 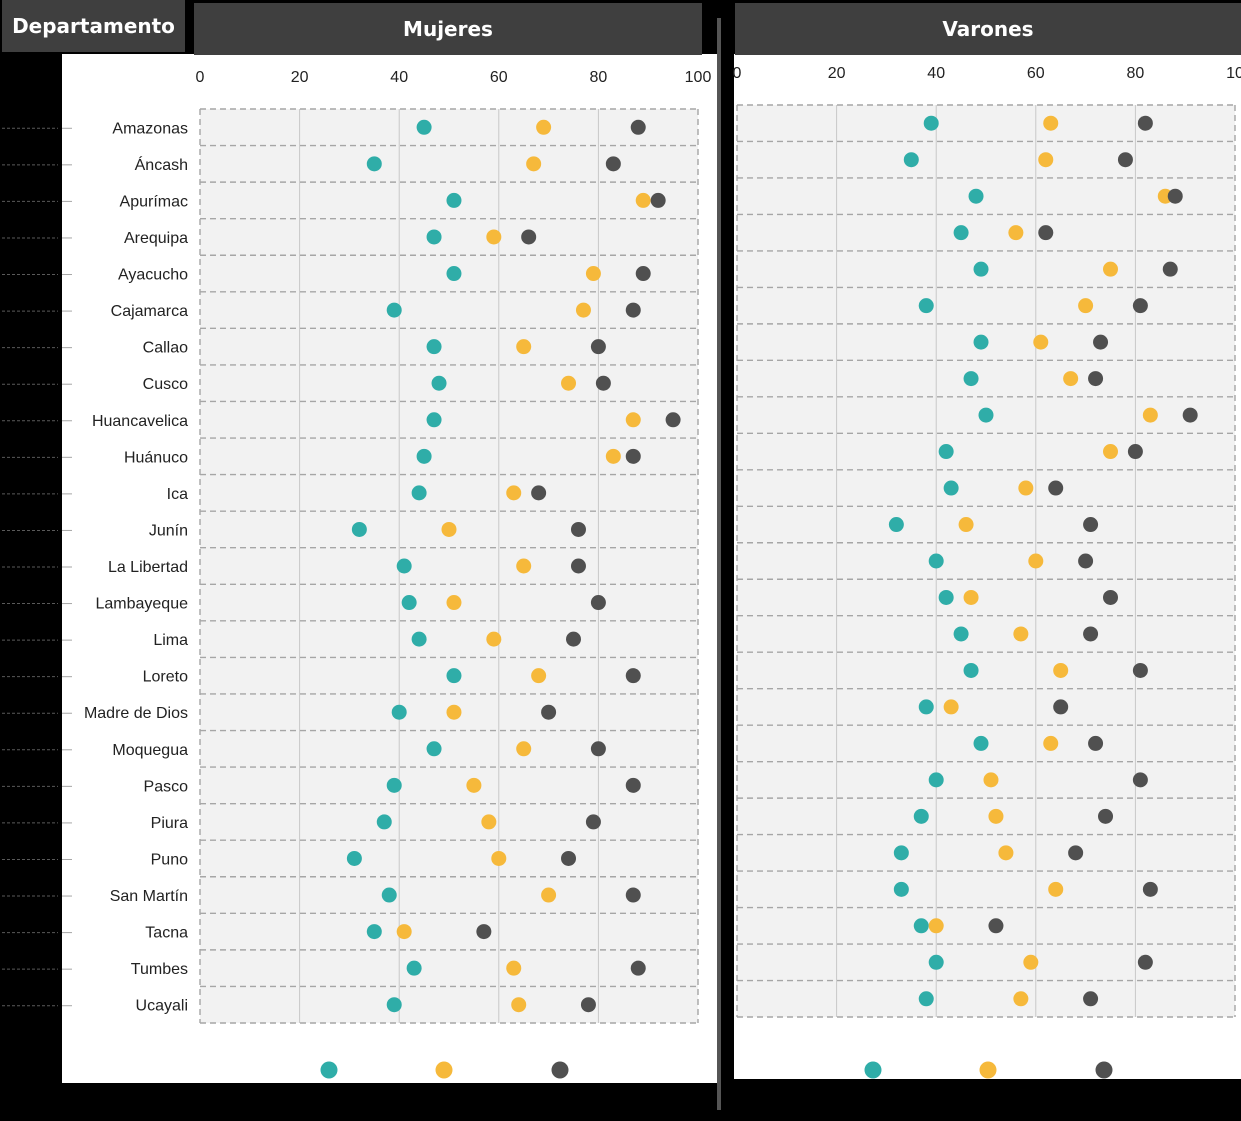 I want to click on category-label: Piura, so click(x=169, y=823).